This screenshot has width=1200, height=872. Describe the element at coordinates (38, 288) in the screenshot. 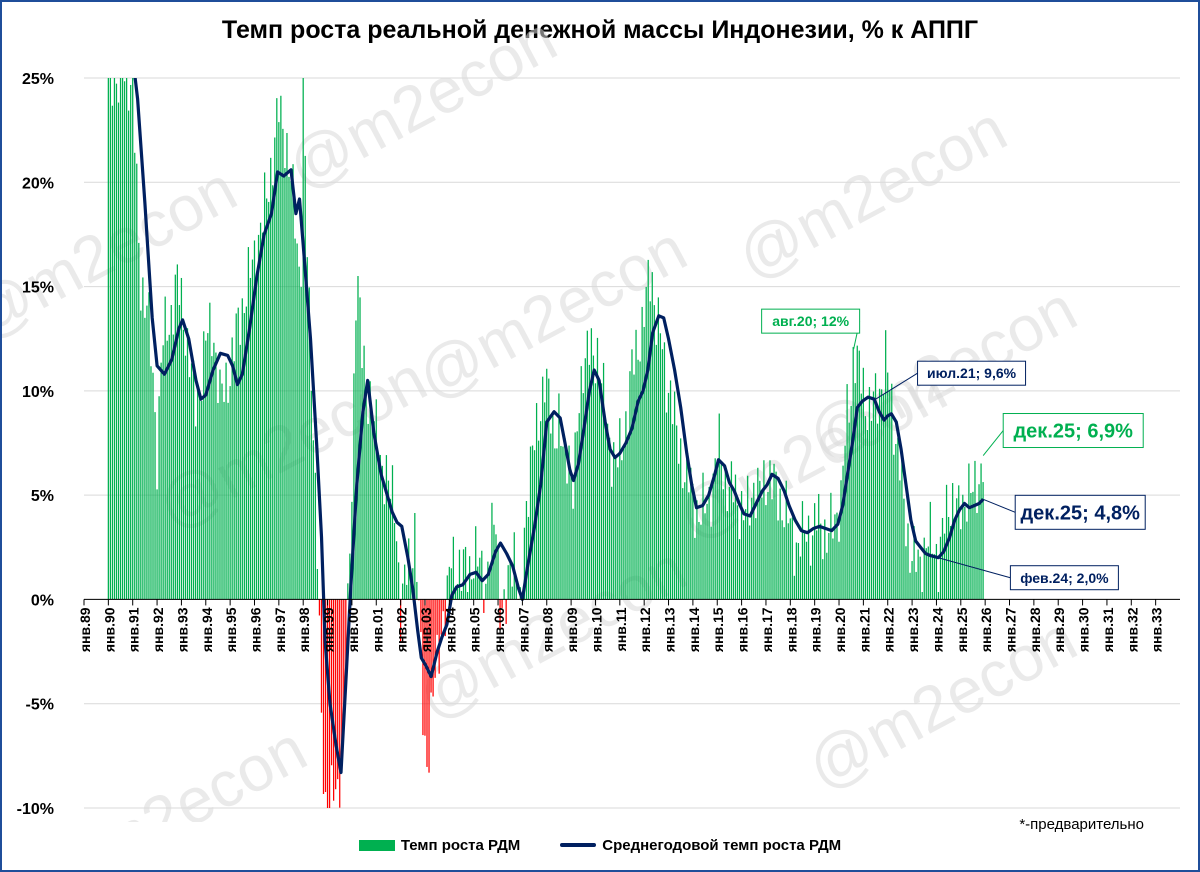

I see `y-tick-label: 15%` at that location.